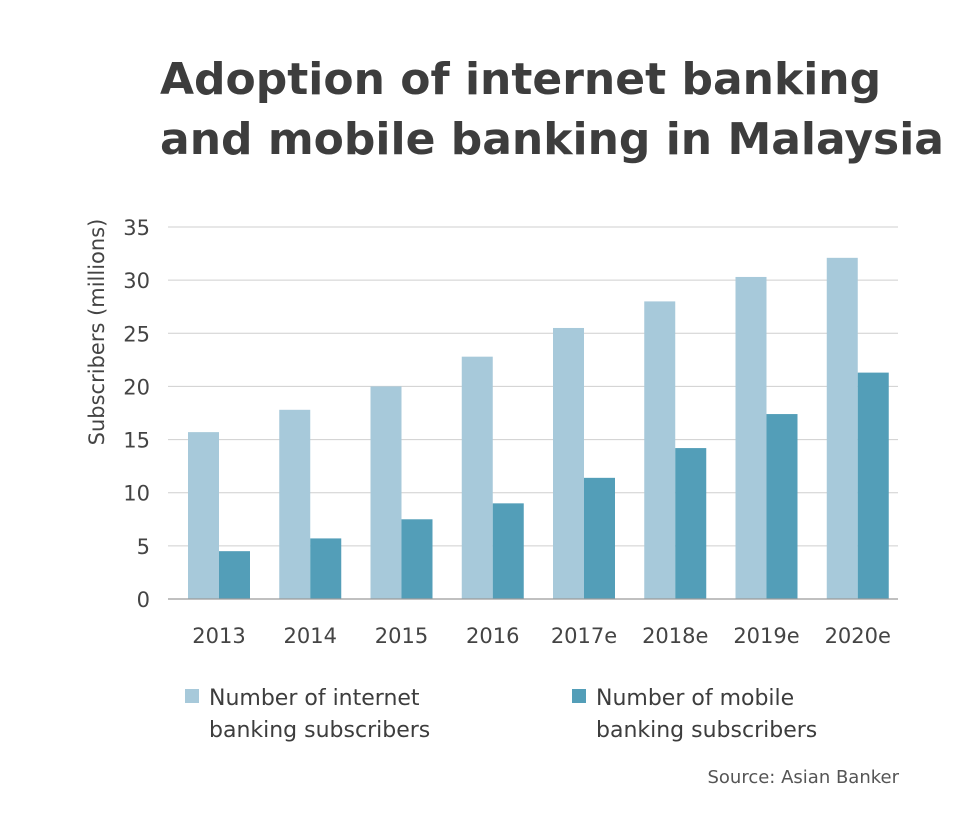 Image resolution: width=979 pixels, height=835 pixels. I want to click on y-tick-label: 5, so click(143, 547).